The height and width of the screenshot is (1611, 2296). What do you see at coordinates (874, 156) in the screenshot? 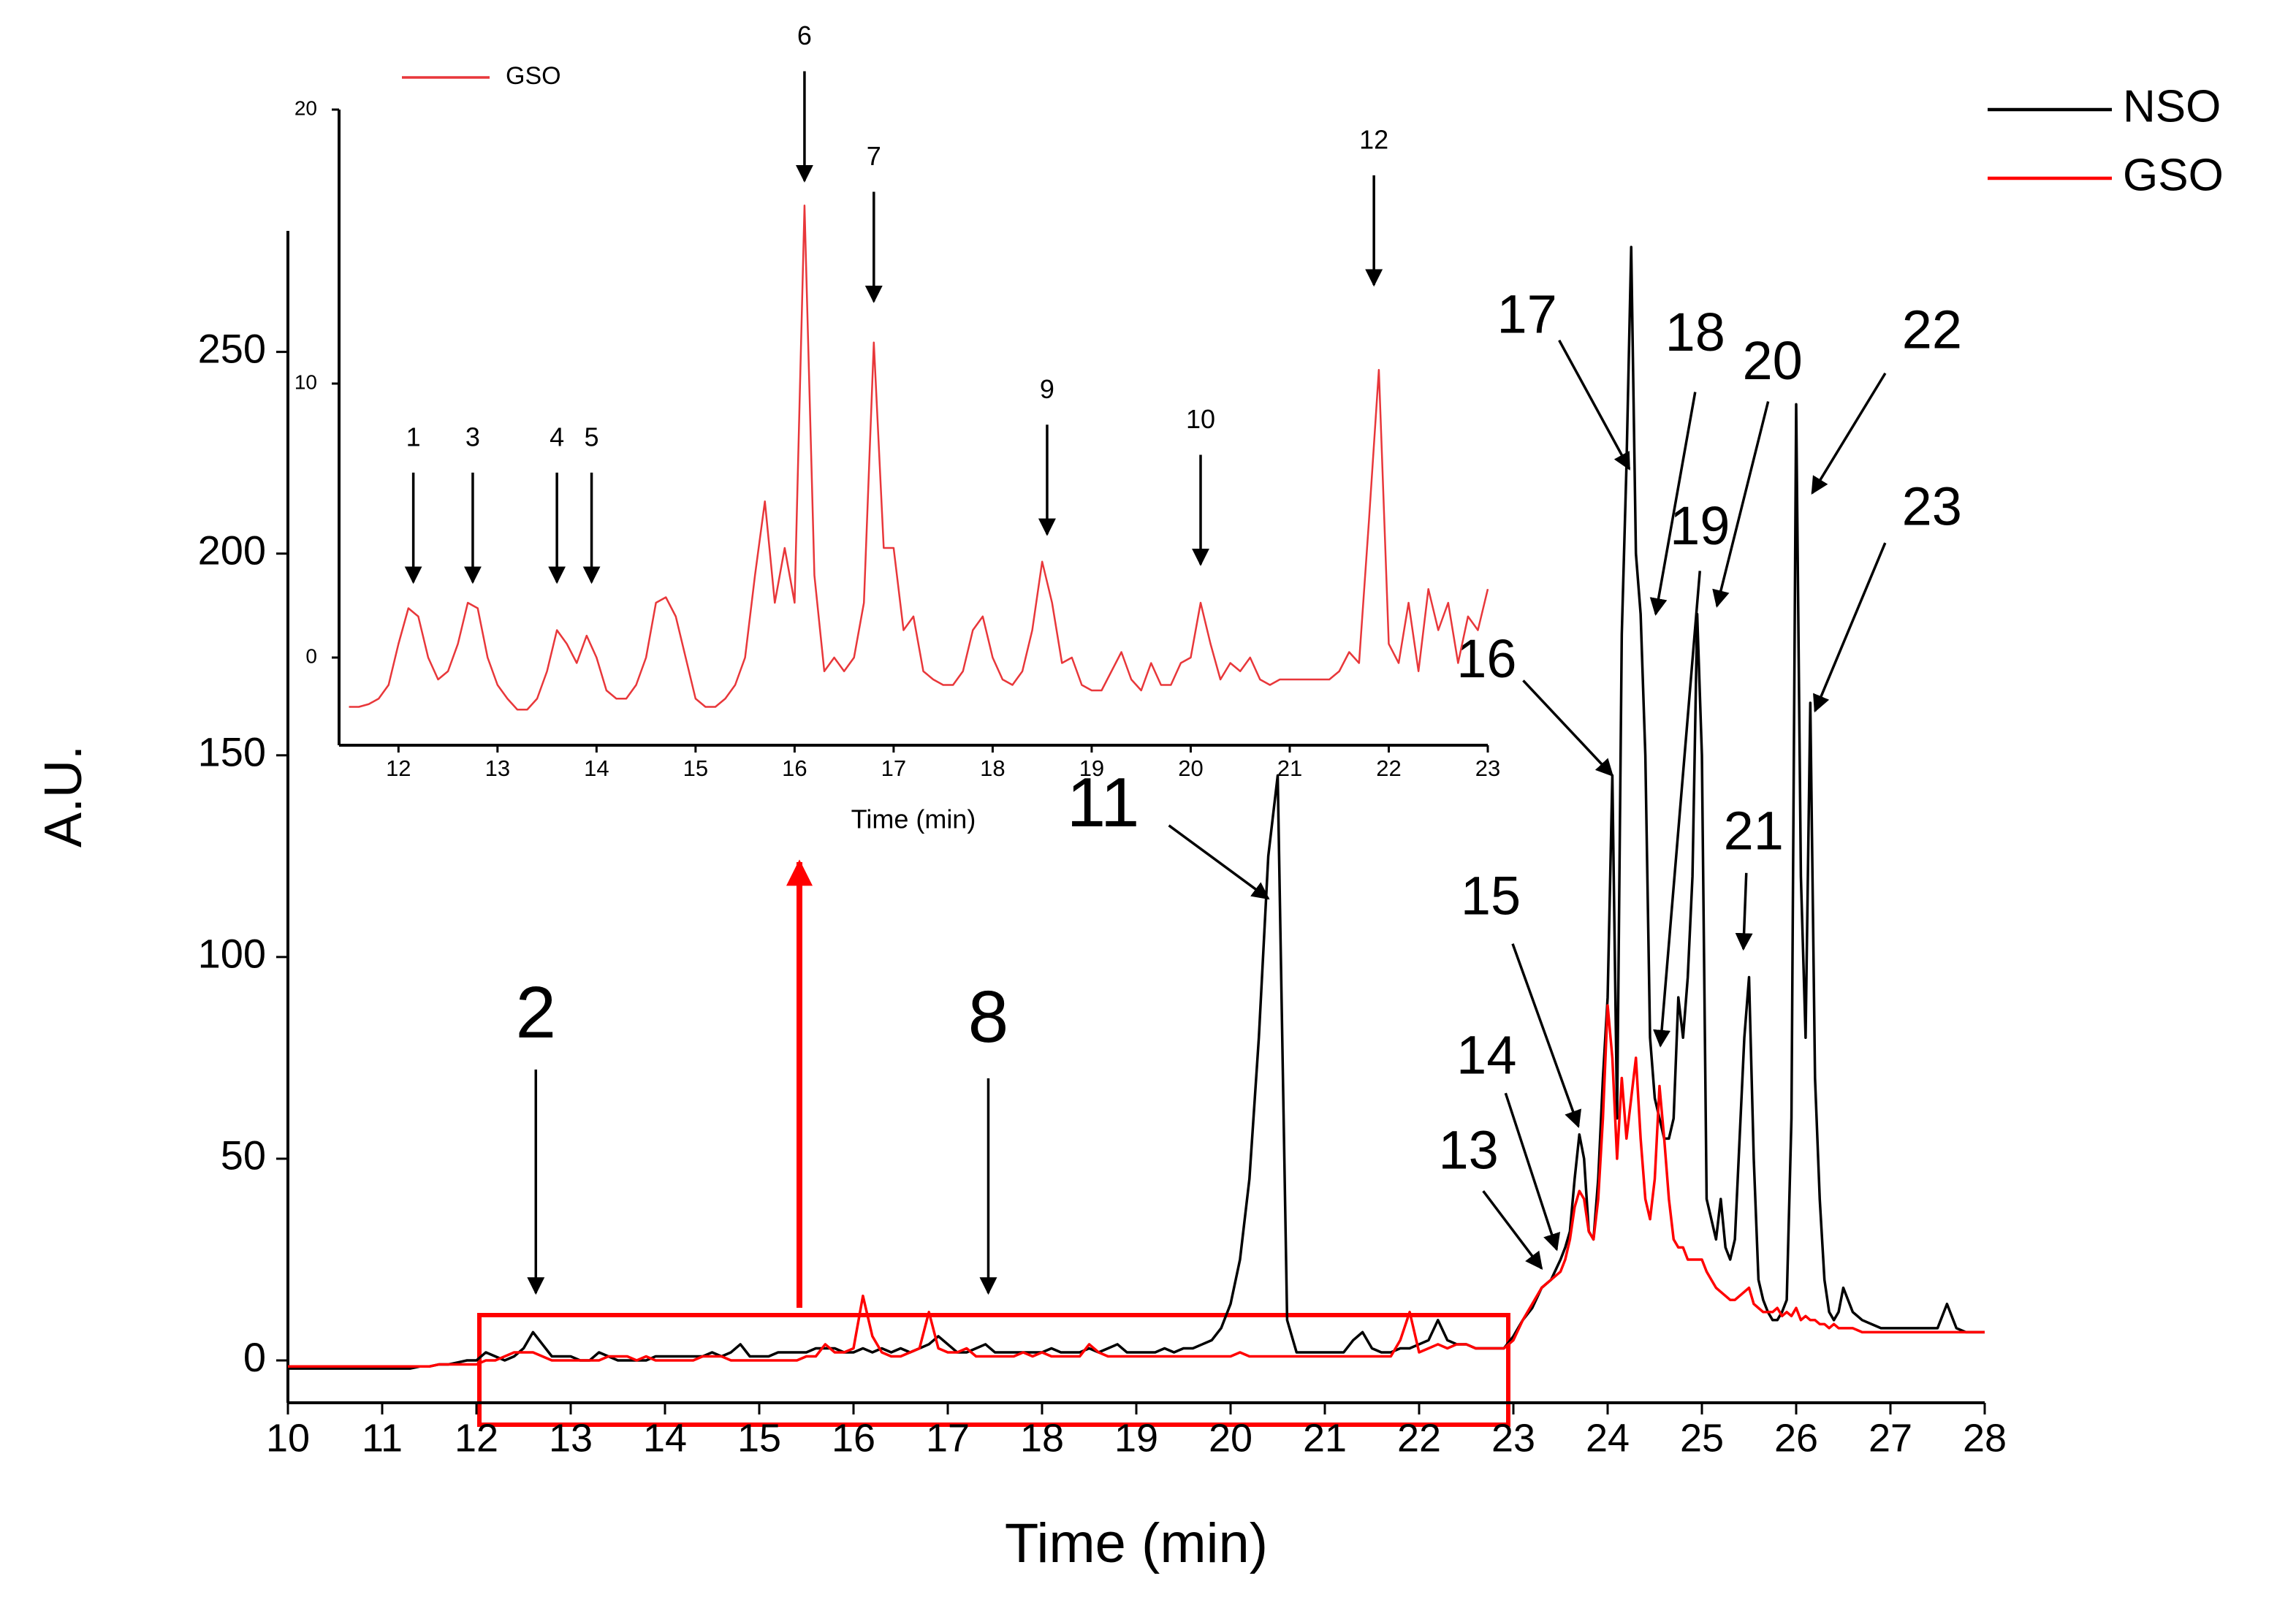
I see `annotation-label: 7` at bounding box center [874, 156].